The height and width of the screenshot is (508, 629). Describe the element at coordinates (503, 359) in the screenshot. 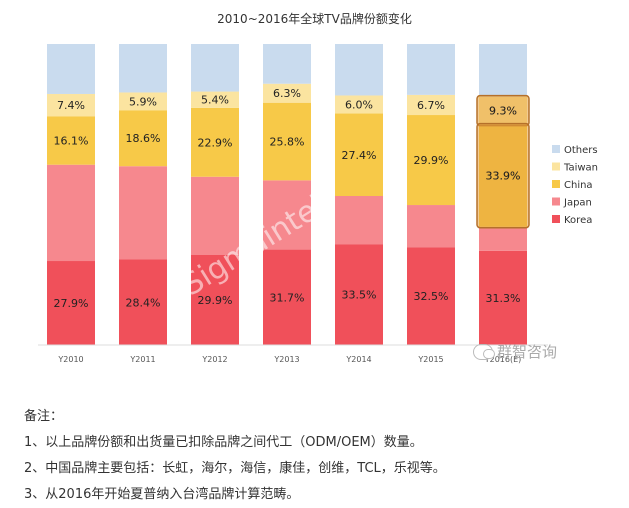

I see `x-tick-label: Y2016(E)` at that location.